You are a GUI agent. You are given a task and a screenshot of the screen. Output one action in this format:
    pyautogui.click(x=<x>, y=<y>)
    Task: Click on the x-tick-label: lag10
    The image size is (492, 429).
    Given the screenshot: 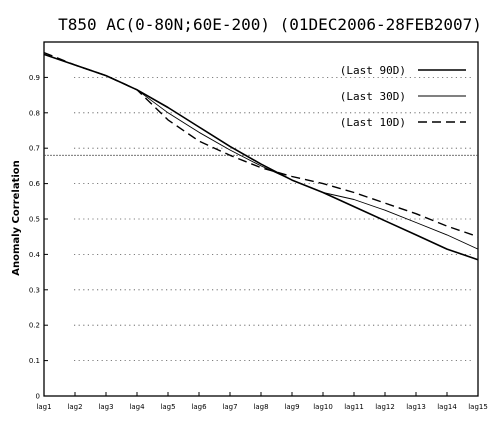 What is the action you would take?
    pyautogui.click(x=323, y=407)
    